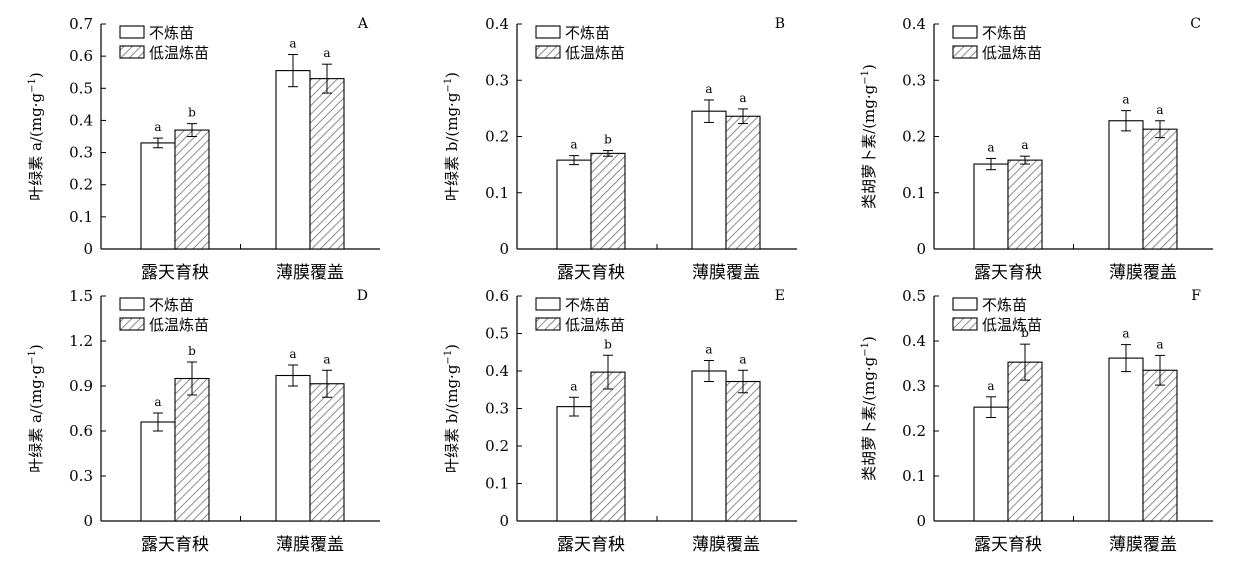 The height and width of the screenshot is (567, 1250). I want to click on y-tick-label: 0.7, so click(81, 24).